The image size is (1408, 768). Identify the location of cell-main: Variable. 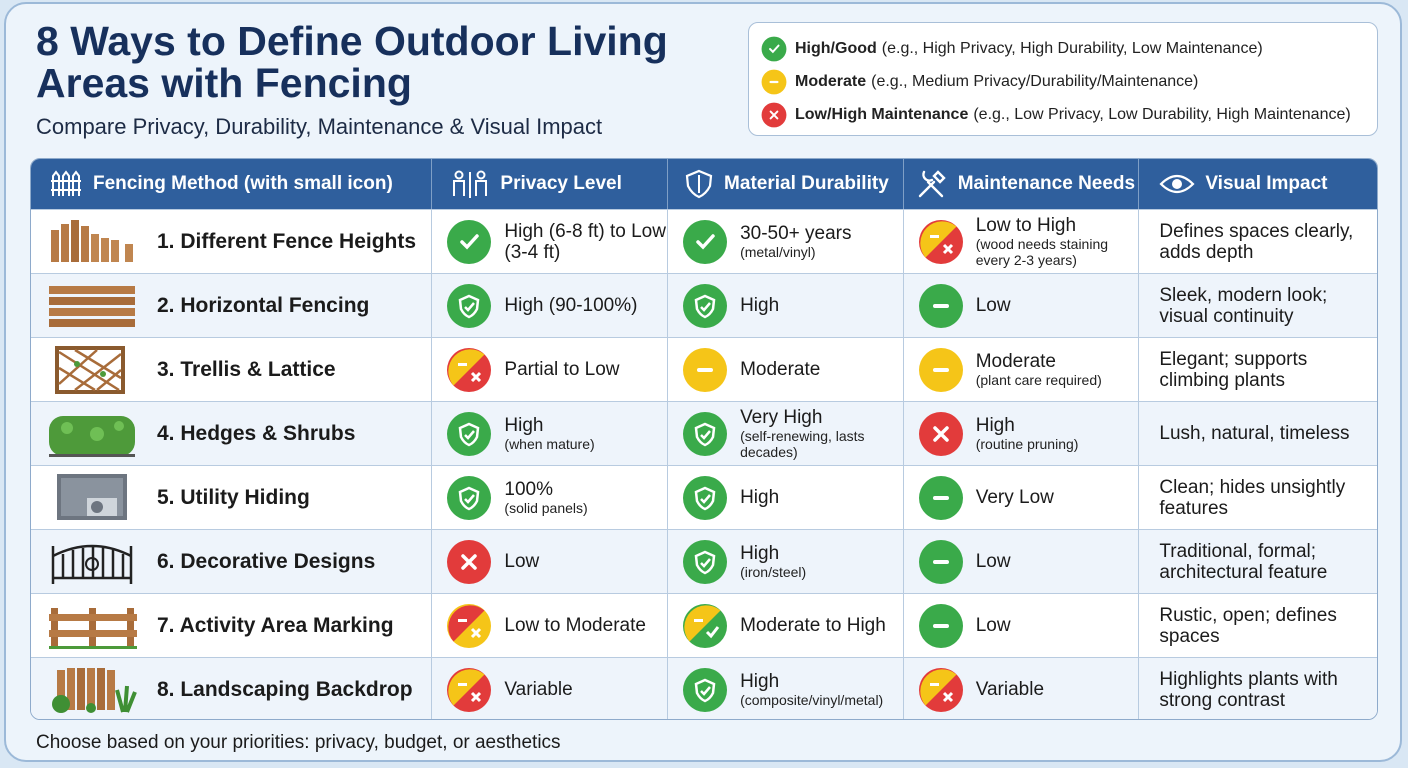
(538, 689).